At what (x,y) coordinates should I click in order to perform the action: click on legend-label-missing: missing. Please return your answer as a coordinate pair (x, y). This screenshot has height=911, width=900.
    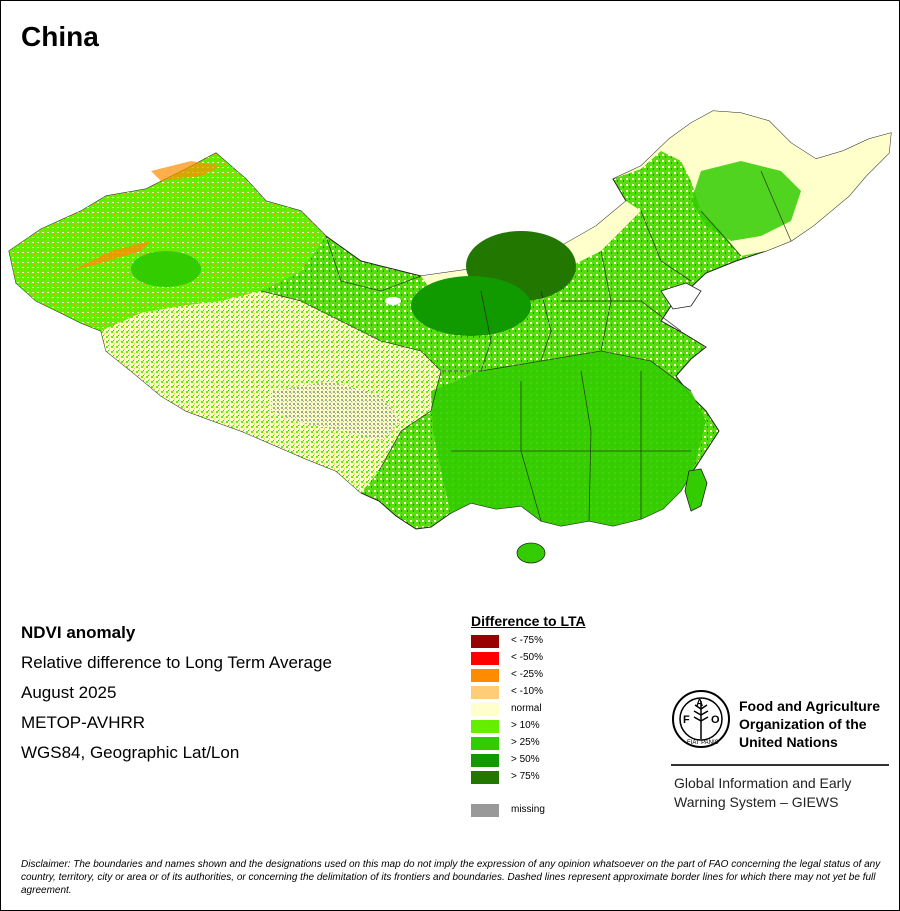
    Looking at the image, I should click on (528, 809).